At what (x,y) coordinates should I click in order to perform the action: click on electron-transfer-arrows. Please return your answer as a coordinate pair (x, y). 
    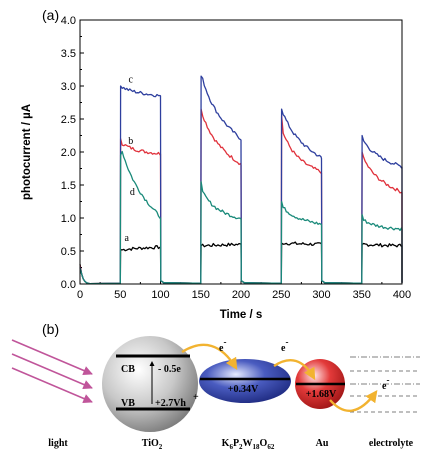
    Looking at the image, I should click on (279, 377).